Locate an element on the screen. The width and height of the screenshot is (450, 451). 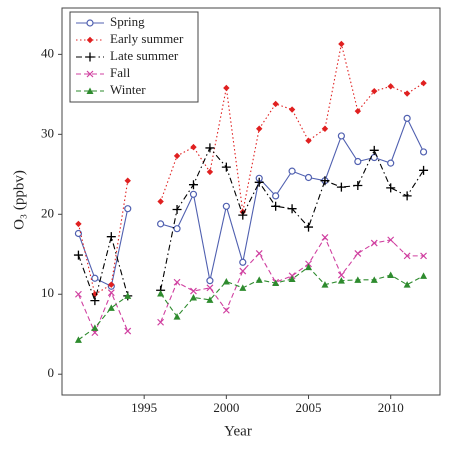
x-tick-label: 2005 is located at coordinates (309, 407).